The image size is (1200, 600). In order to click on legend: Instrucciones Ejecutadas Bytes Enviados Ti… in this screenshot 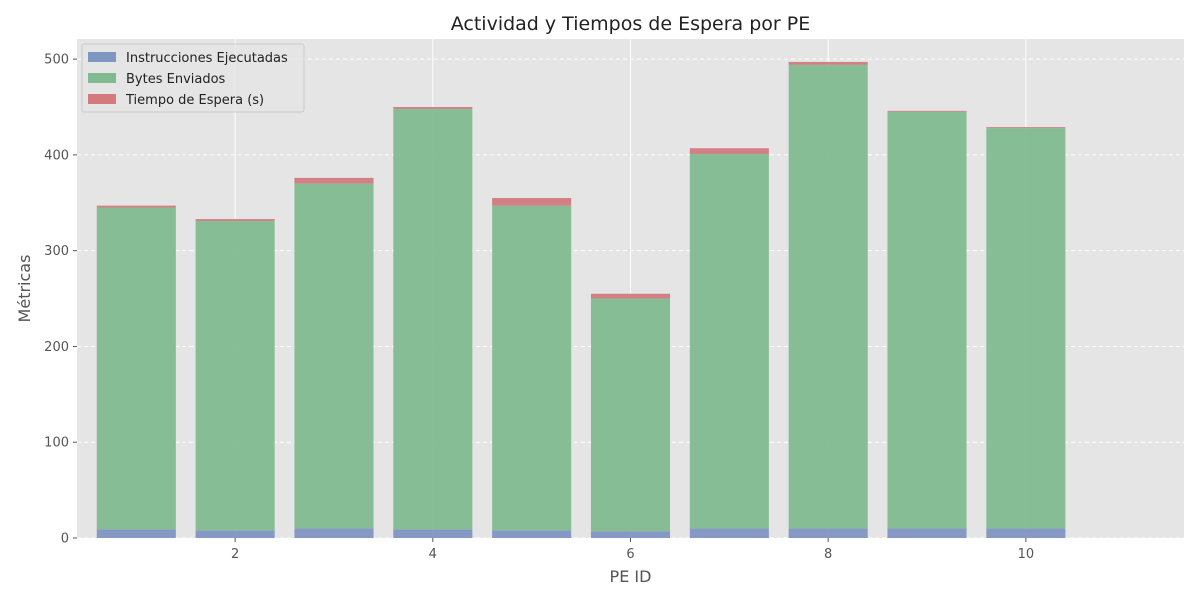, I will do `click(193, 78)`.